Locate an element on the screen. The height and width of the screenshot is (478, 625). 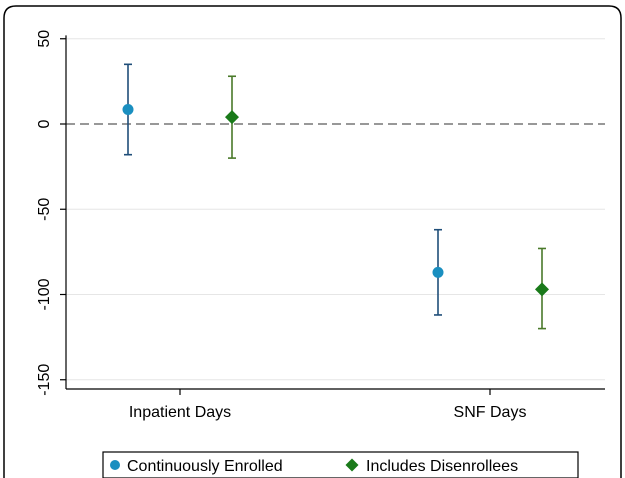
y-tick-label: 50 is located at coordinates (44, 39).